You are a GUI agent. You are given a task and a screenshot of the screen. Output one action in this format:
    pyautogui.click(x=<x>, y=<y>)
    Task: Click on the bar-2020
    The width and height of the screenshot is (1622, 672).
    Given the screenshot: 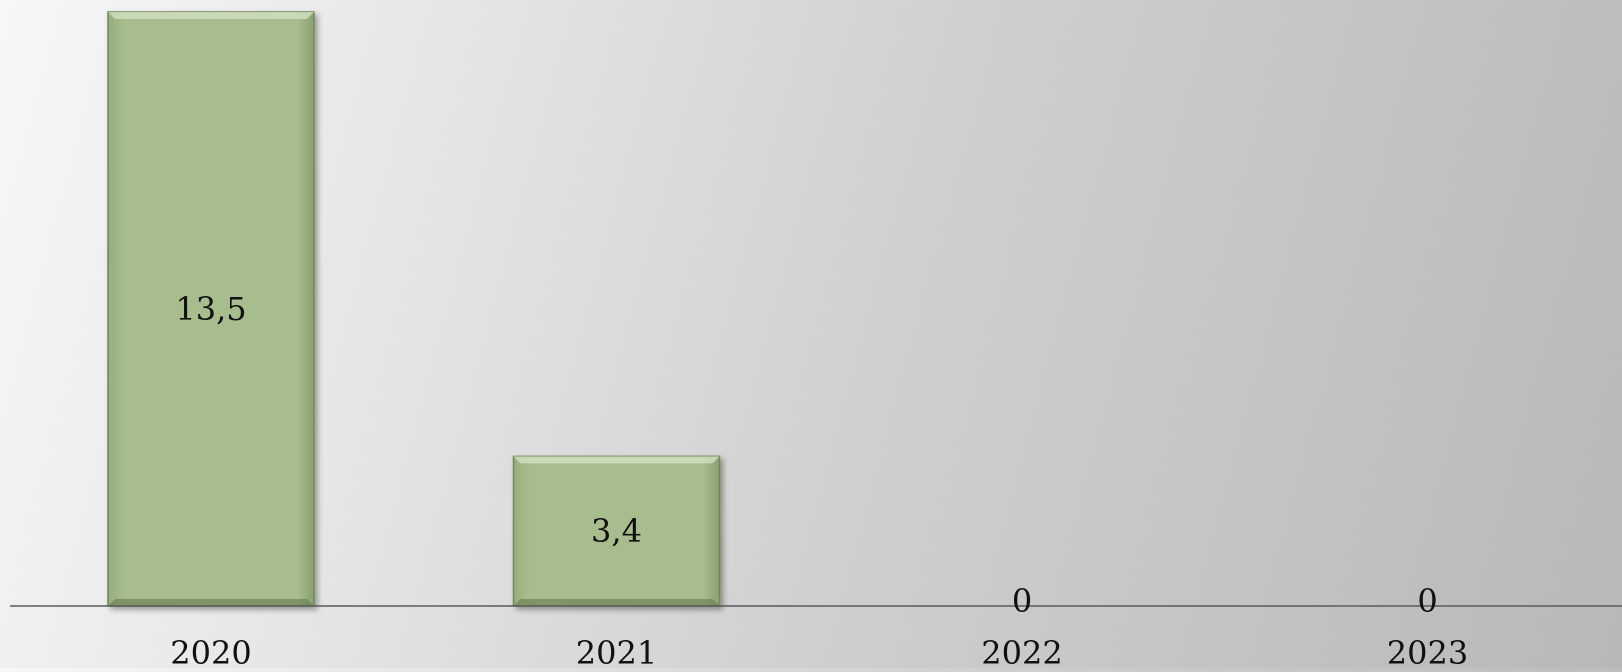 What is the action you would take?
    pyautogui.click(x=211, y=309)
    